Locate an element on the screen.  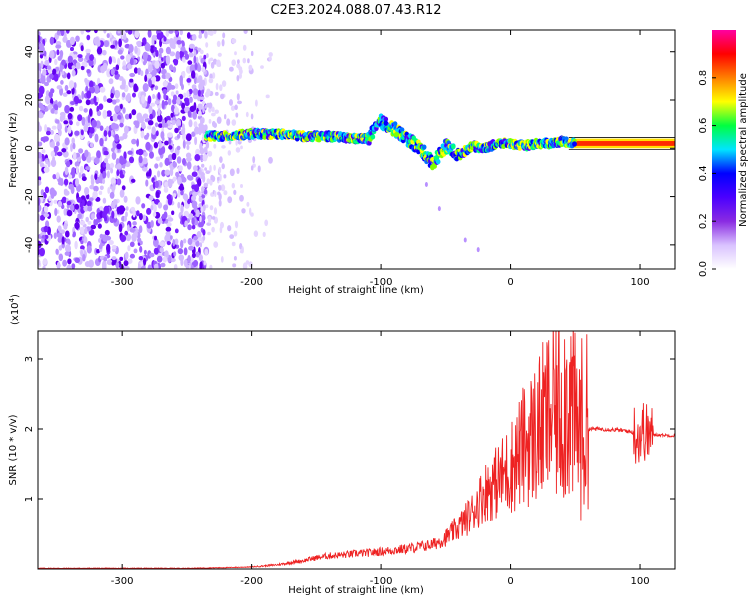
spectrogram-y-label: Frequency (Hz) is located at coordinates (13, 150).